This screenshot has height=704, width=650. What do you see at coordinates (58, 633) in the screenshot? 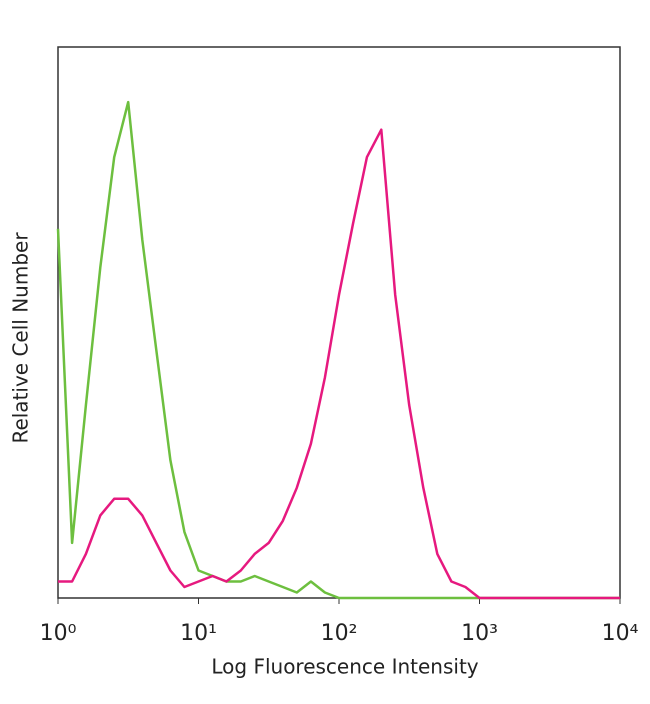
I see `x-tick-label: 10⁰` at bounding box center [58, 633].